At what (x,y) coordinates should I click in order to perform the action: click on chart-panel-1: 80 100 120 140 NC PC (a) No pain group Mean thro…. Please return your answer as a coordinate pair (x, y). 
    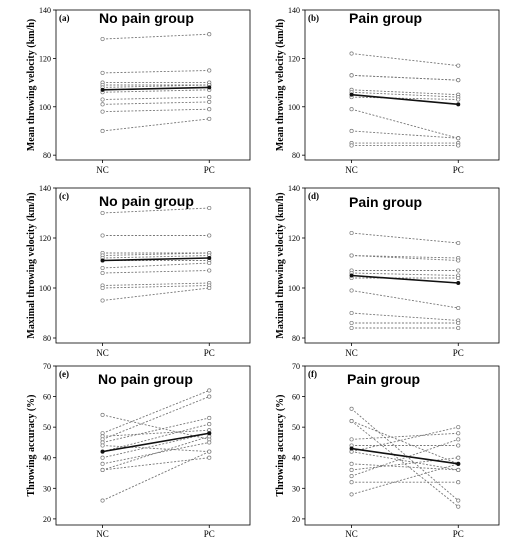
    Looking at the image, I should click on (138, 90).